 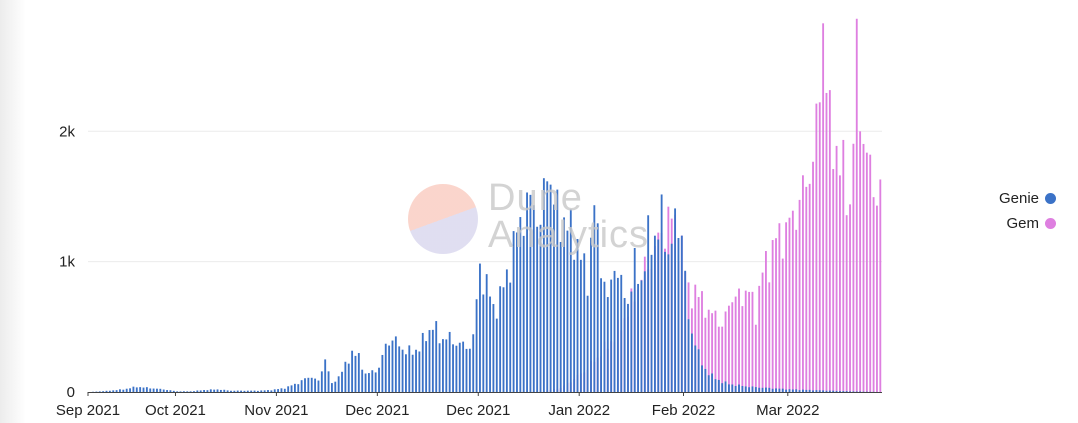 What do you see at coordinates (1050, 223) in the screenshot?
I see `legend-dot-gem-icon` at bounding box center [1050, 223].